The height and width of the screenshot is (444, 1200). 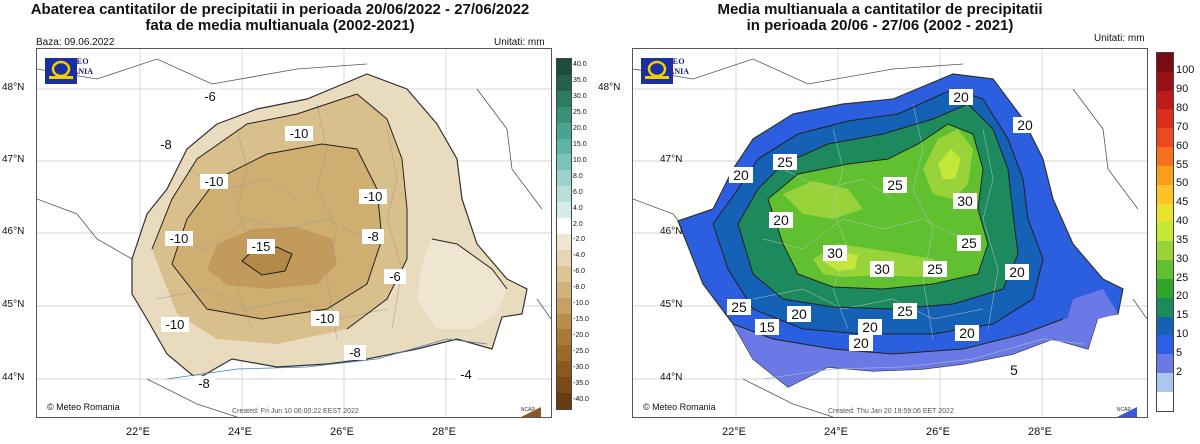 What do you see at coordinates (580, 97) in the screenshot?
I see `colorbar-label: 30.0` at bounding box center [580, 97].